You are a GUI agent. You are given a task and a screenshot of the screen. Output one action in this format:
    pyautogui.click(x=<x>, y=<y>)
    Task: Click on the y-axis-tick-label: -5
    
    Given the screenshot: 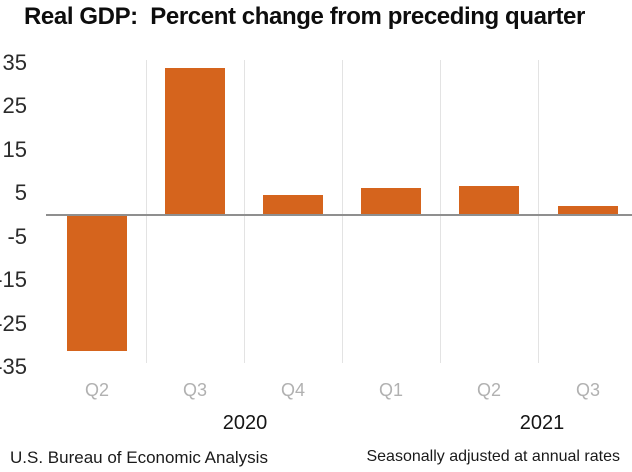 What is the action you would take?
    pyautogui.click(x=17, y=236)
    